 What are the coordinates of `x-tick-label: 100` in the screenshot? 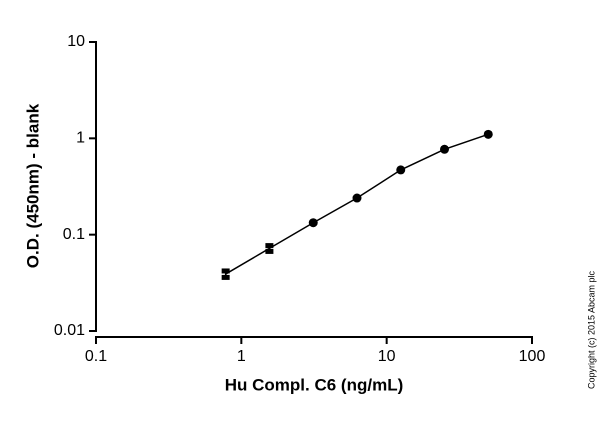 It's located at (532, 356).